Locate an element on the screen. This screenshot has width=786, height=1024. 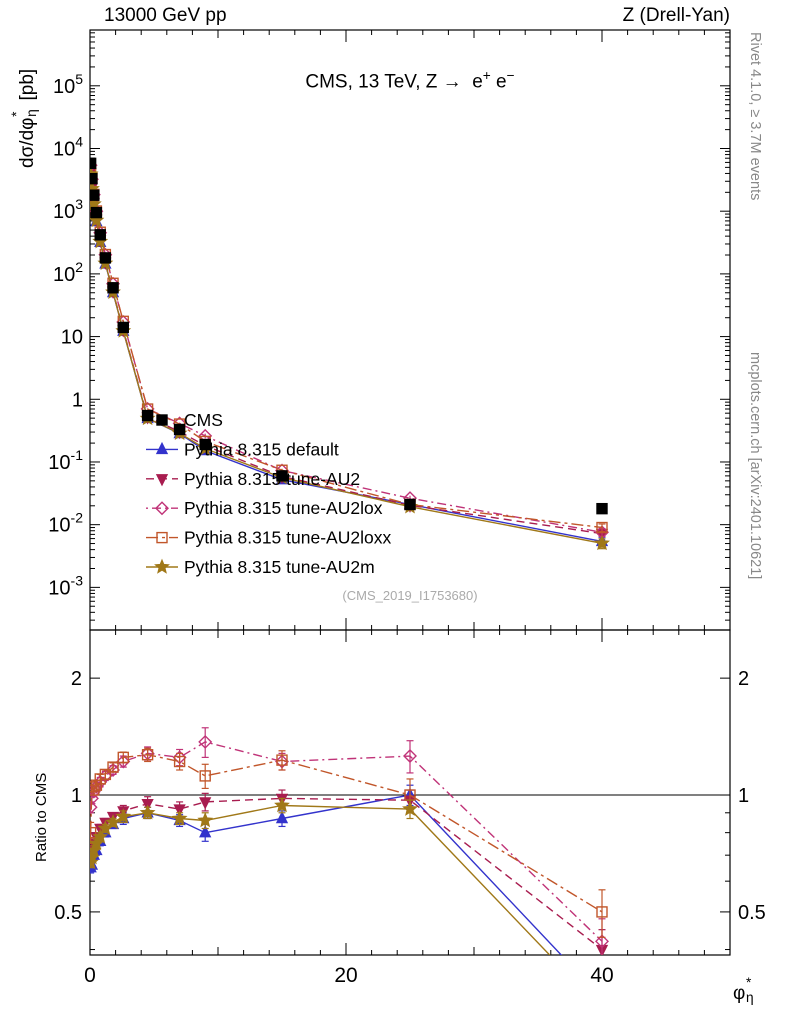
legend-label: CMS is located at coordinates (203, 420).